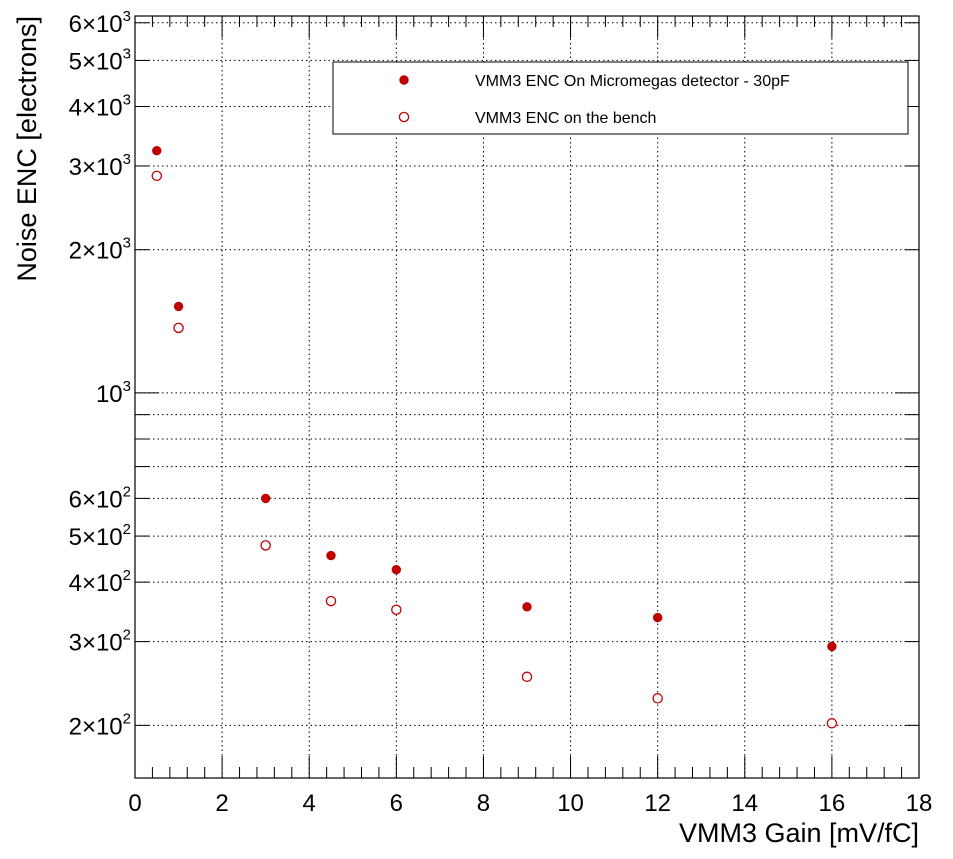 The width and height of the screenshot is (953, 859). Describe the element at coordinates (134, 803) in the screenshot. I see `x-tick-label: 0` at that location.